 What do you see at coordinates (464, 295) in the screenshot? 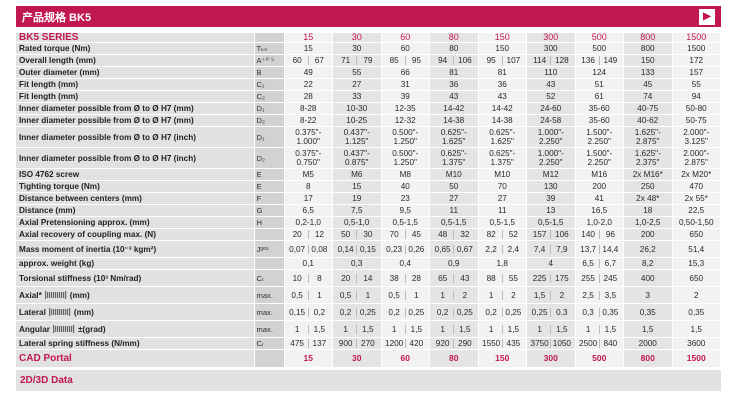
I see `value-part: 2` at bounding box center [464, 295].